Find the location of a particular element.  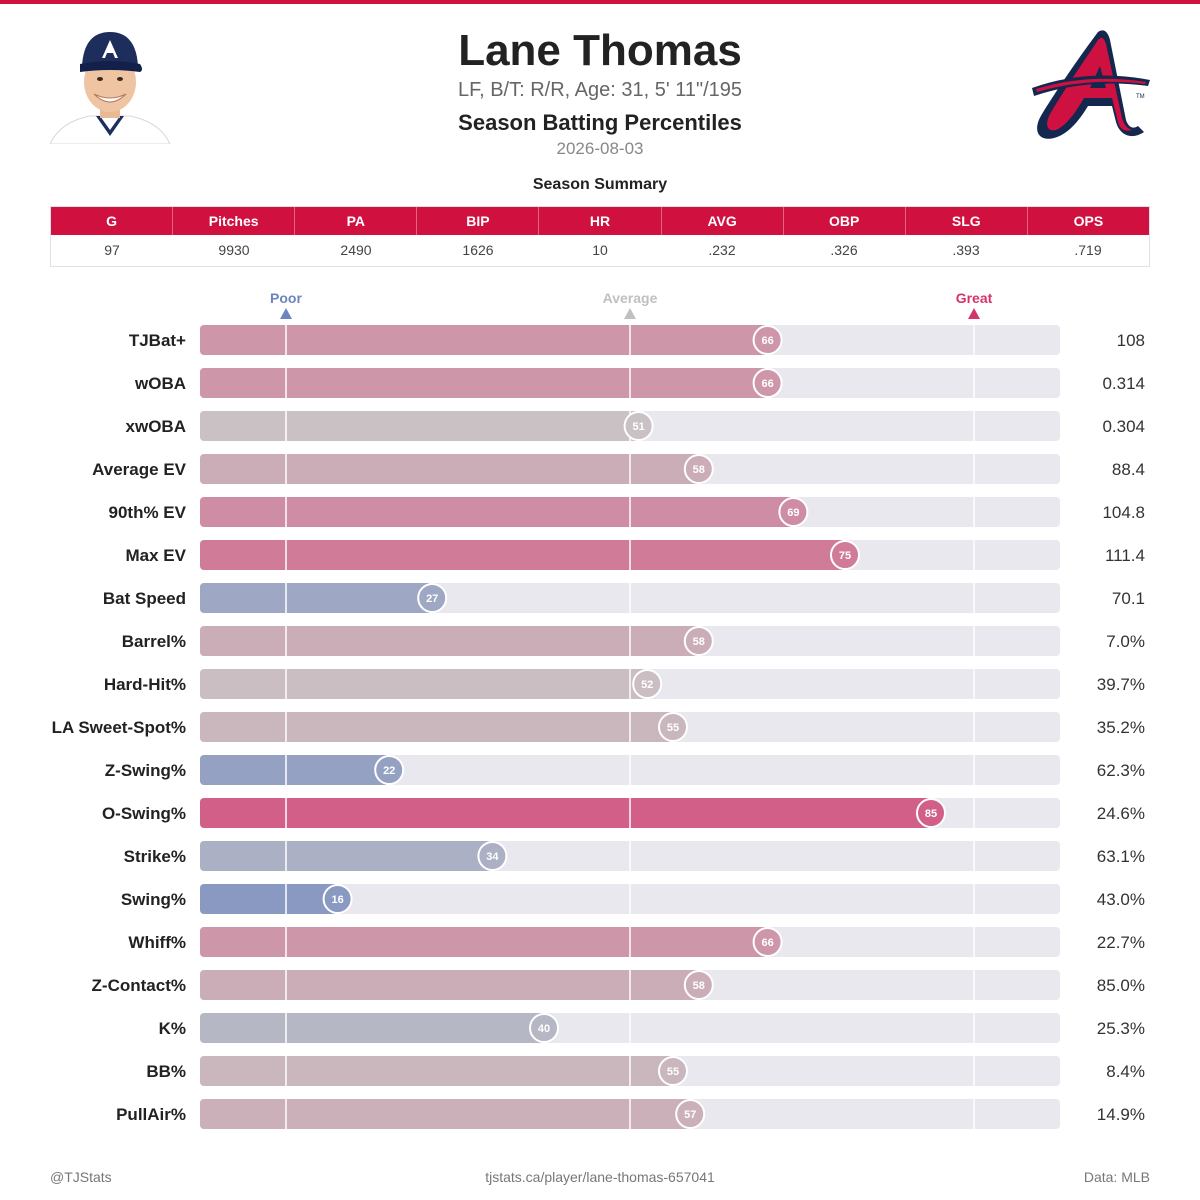

metric-label: Swing% is located at coordinates (153, 899).